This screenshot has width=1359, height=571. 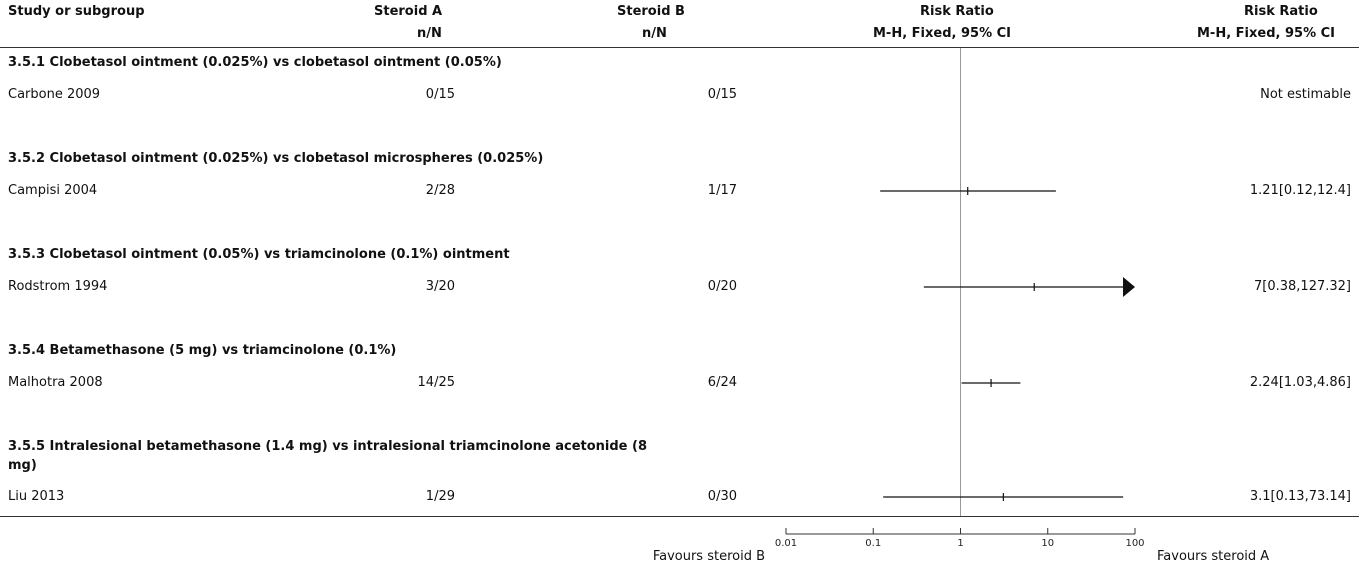 What do you see at coordinates (1302, 286) in the screenshot?
I see `ci-text: 7[0.38,127.32]` at bounding box center [1302, 286].